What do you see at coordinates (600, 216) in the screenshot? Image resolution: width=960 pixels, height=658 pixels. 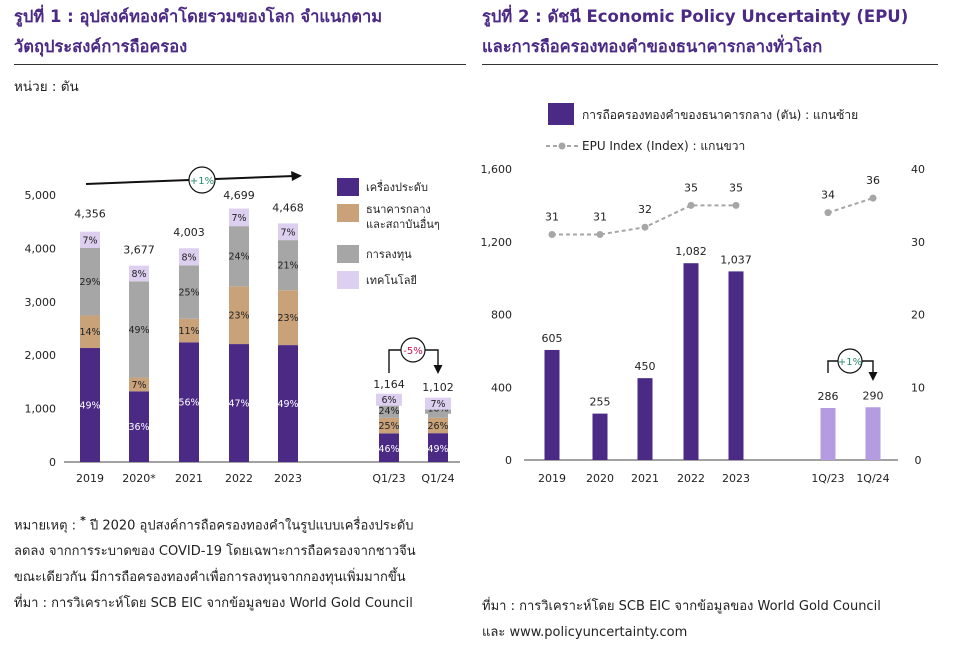 I see `epu-value-label: 31` at bounding box center [600, 216].